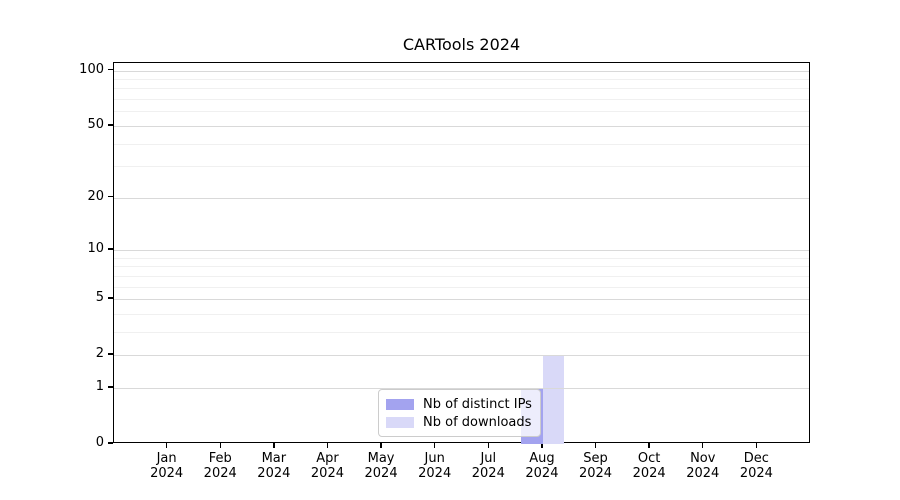  What do you see at coordinates (91, 69) in the screenshot?
I see `y-tick-label-100: 100` at bounding box center [91, 69].